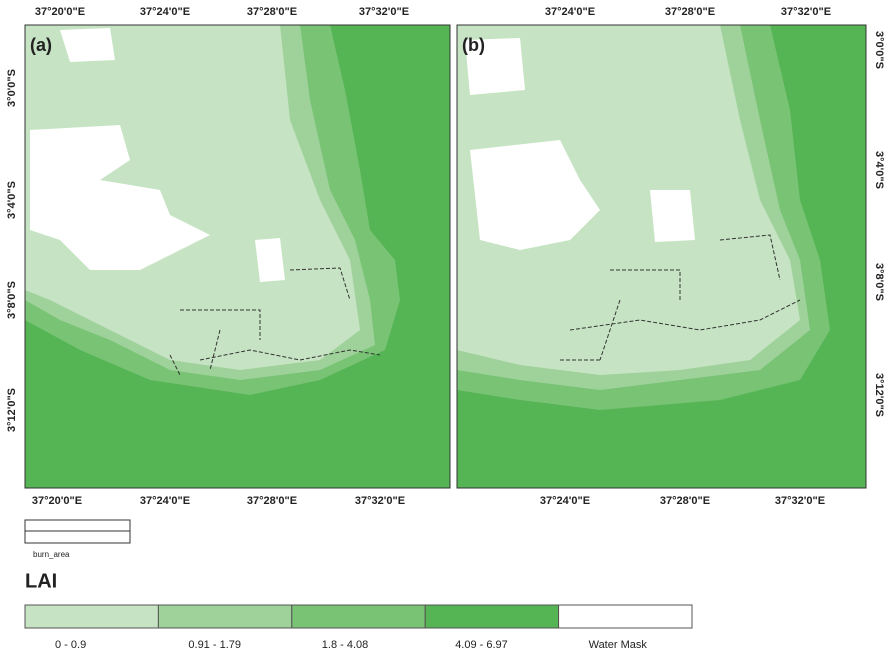 This screenshot has width=893, height=655. Describe the element at coordinates (12, 300) in the screenshot. I see `left-tick-label: 3°8'0"S` at that location.